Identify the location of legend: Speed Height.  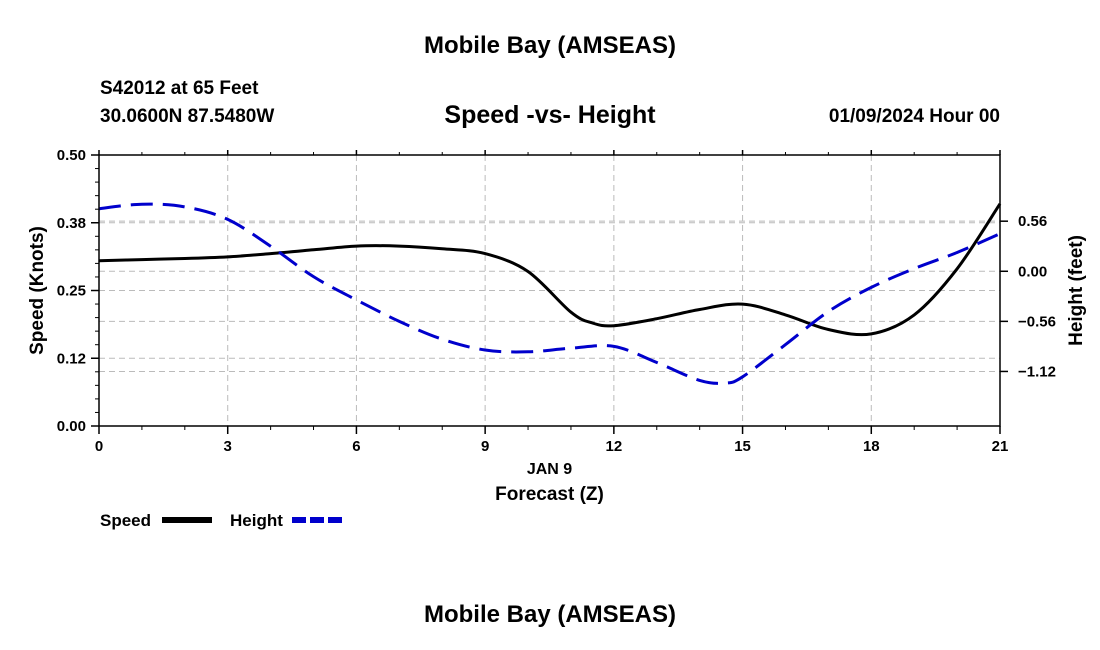
(221, 520).